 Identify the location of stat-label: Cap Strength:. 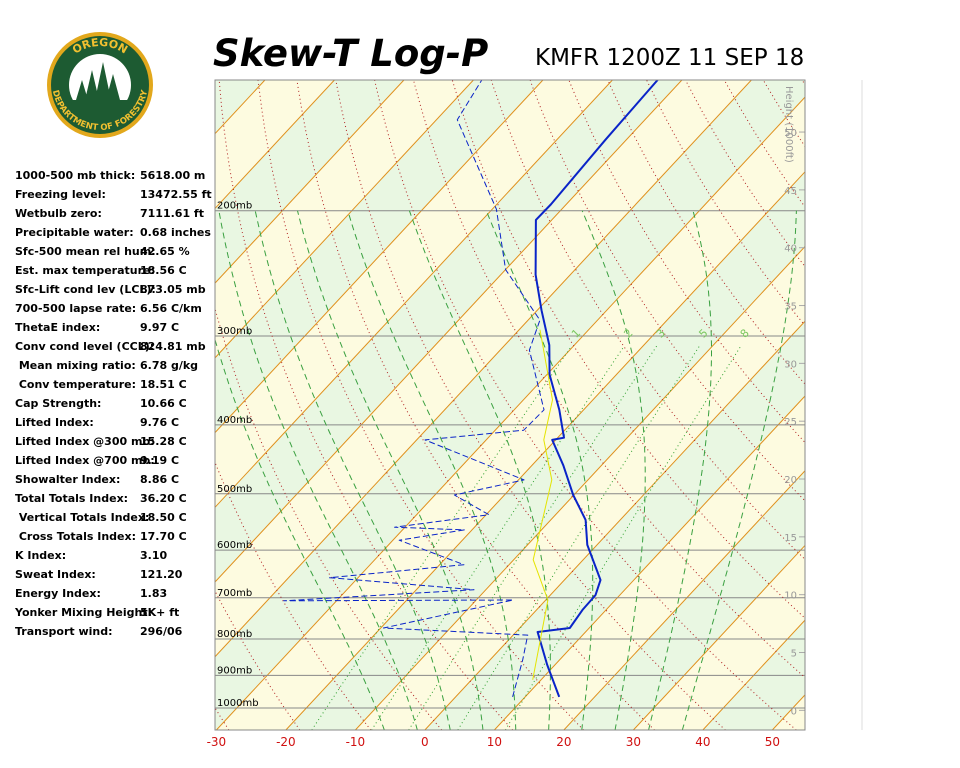
(58, 403).